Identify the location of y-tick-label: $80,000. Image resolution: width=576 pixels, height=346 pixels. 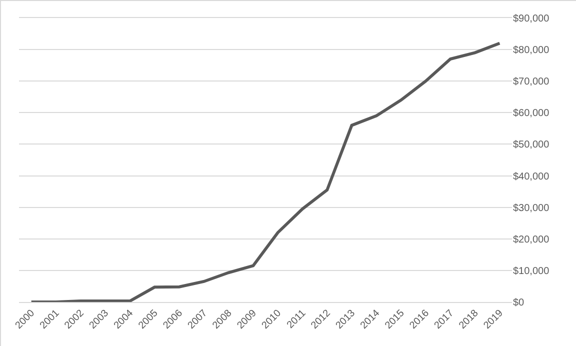
(531, 50).